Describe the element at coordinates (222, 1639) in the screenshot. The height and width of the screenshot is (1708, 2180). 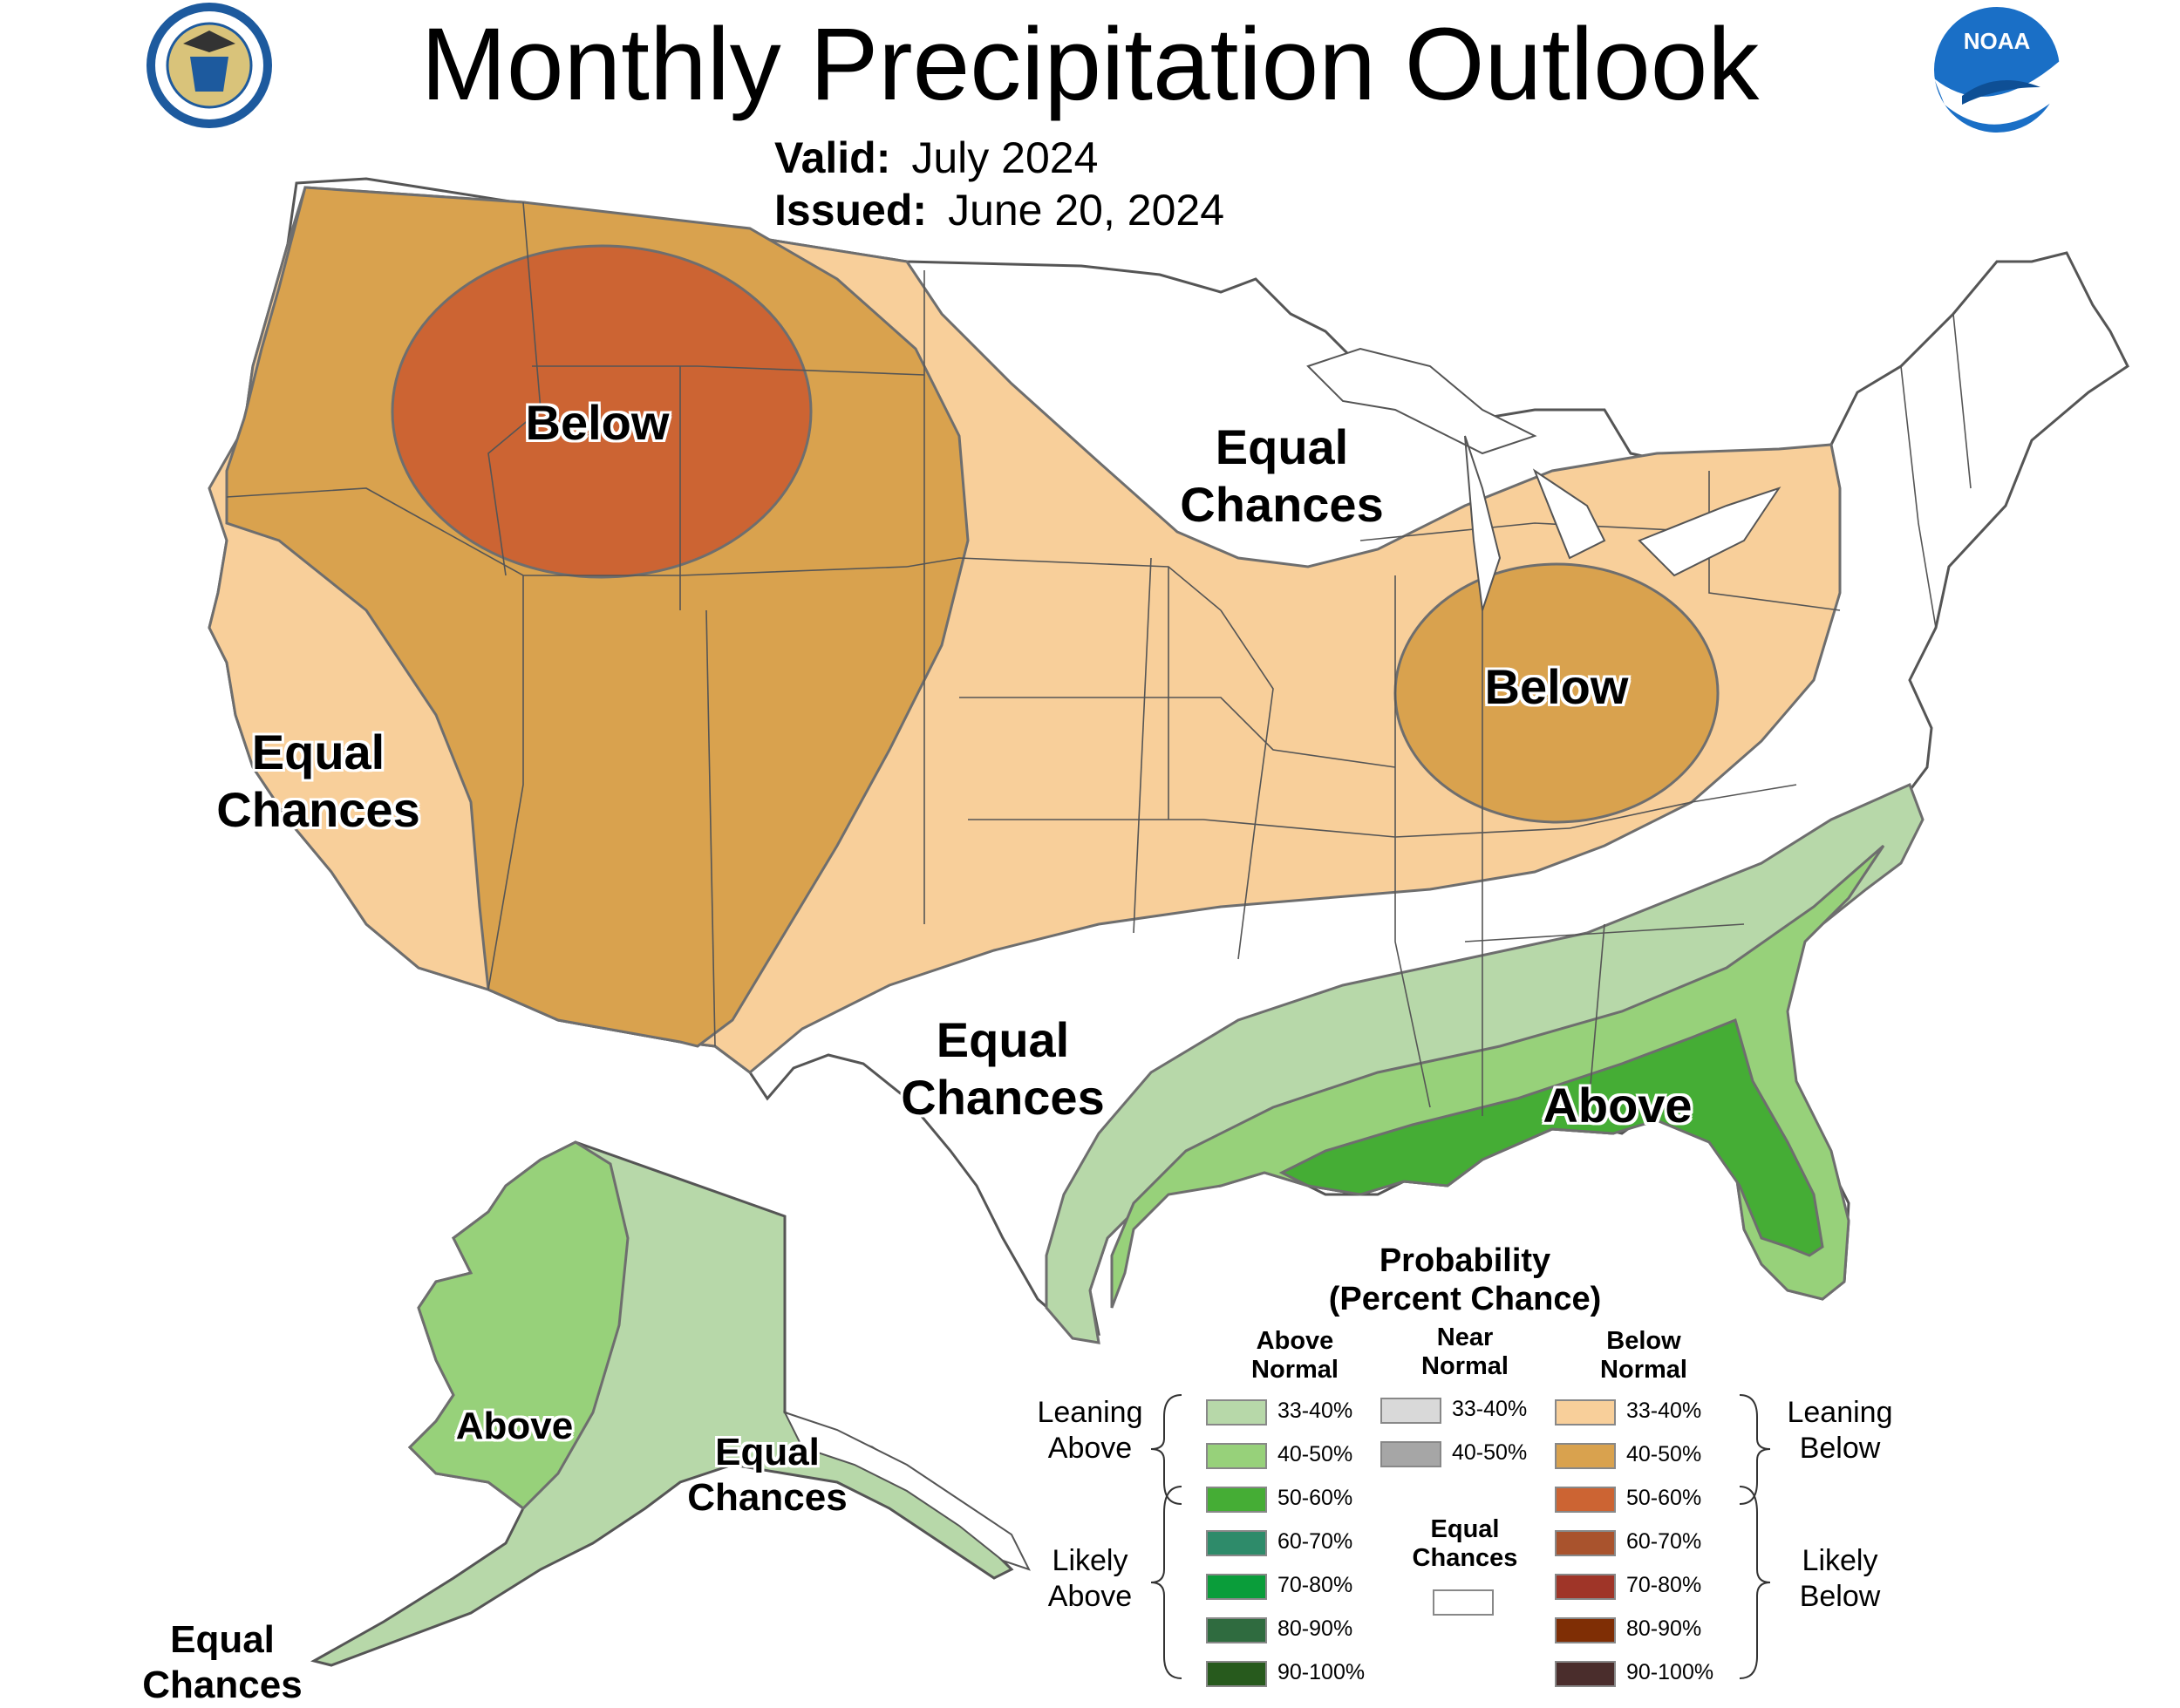
I see `label-equal-alaska-al-line1: Equal` at that location.